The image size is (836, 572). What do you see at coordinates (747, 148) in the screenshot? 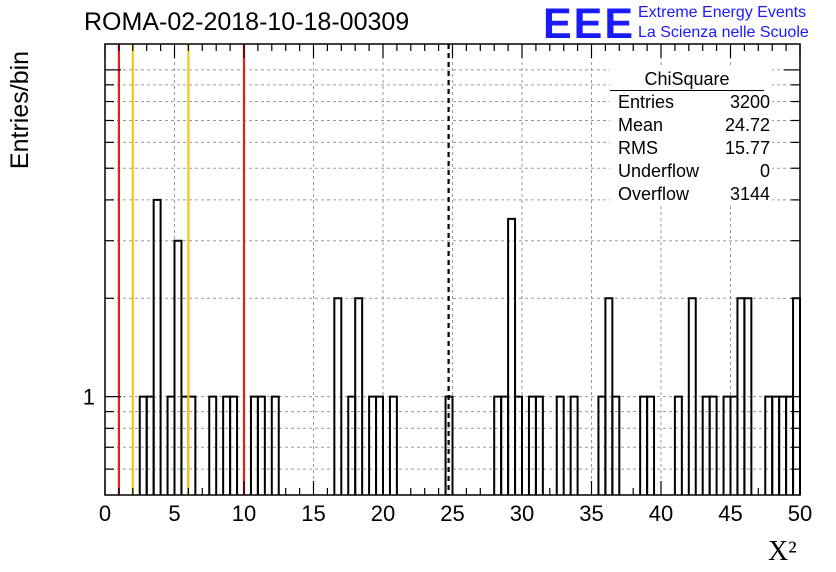
I see `stats-value: 15.77` at bounding box center [747, 148].